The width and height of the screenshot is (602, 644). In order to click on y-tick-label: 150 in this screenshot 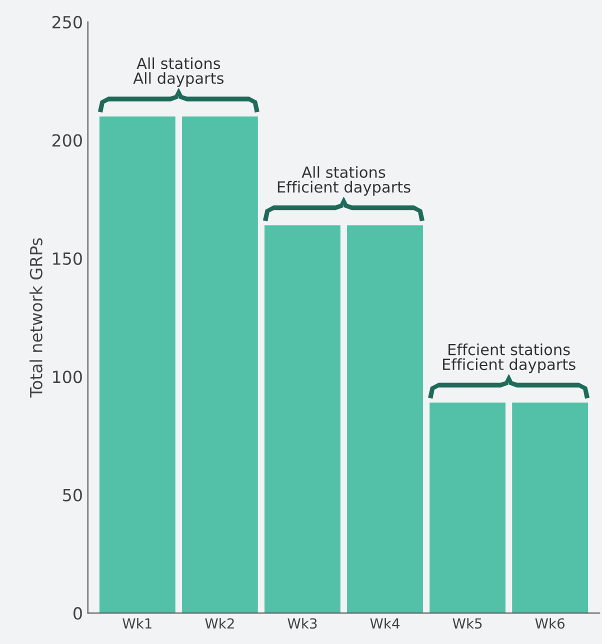, I will do `click(67, 258)`.